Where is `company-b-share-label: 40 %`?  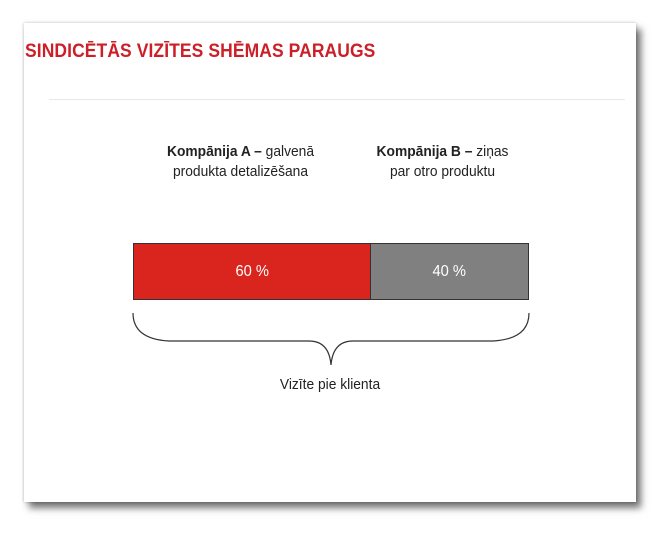 company-b-share-label: 40 % is located at coordinates (449, 271).